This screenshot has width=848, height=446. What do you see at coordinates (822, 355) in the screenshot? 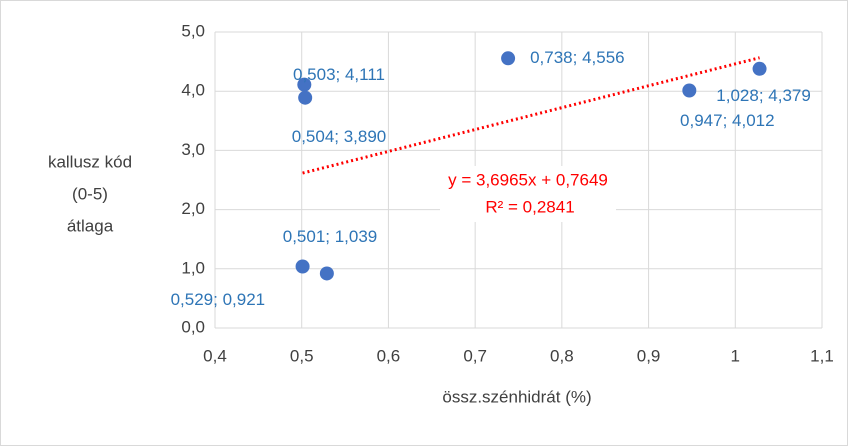
I see `x-tick-label: 1,1` at bounding box center [822, 355].